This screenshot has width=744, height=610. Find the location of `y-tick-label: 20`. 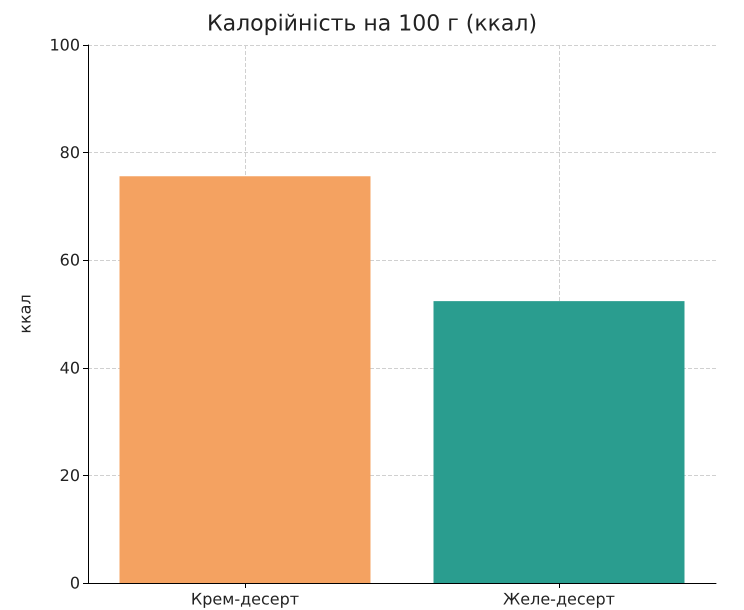

y-tick-label: 20 is located at coordinates (70, 475).